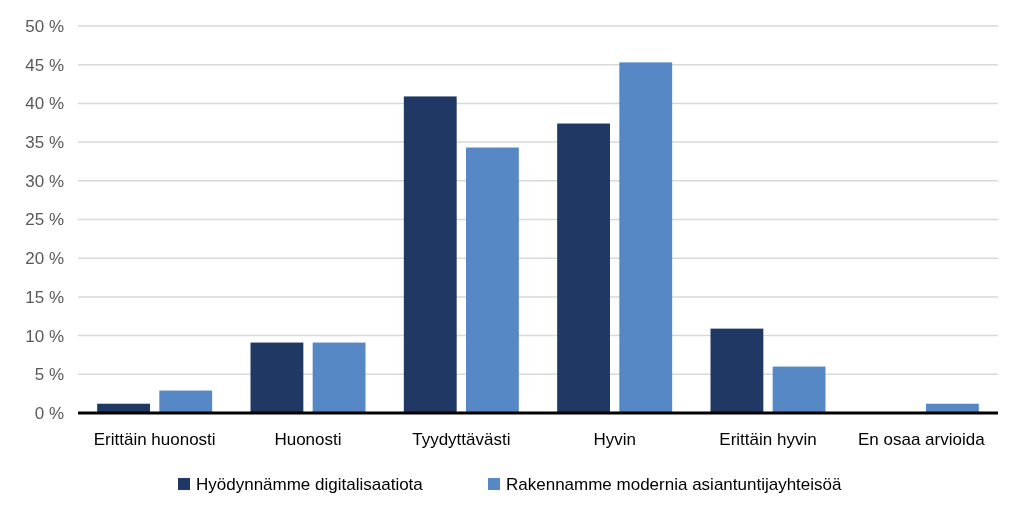 This screenshot has height=508, width=1016. I want to click on y-tick-label: 10 %, so click(44, 336).